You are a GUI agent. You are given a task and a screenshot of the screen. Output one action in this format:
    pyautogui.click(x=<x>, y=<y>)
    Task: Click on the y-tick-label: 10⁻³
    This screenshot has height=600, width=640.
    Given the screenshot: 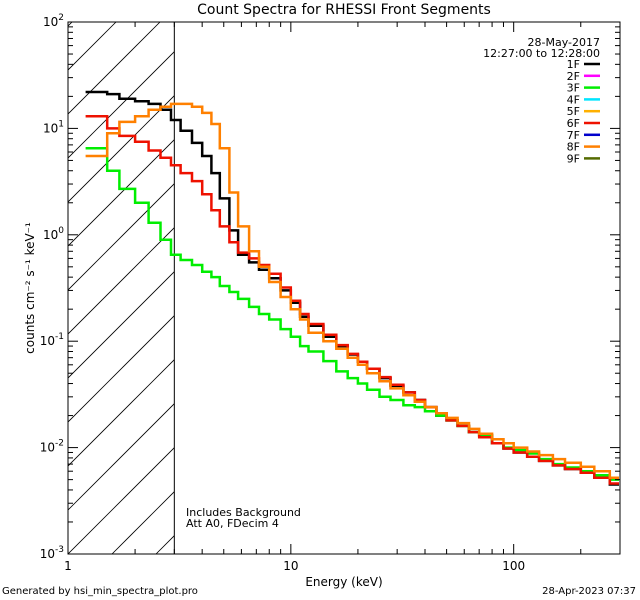 What is the action you would take?
    pyautogui.click(x=52, y=553)
    